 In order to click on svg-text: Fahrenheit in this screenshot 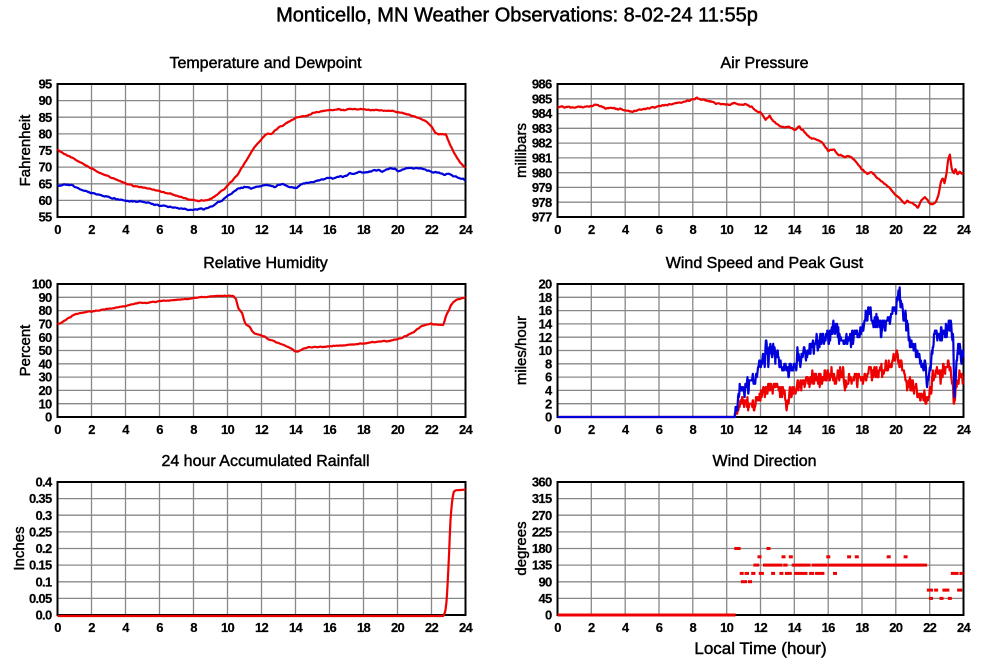, I will do `click(25, 150)`.